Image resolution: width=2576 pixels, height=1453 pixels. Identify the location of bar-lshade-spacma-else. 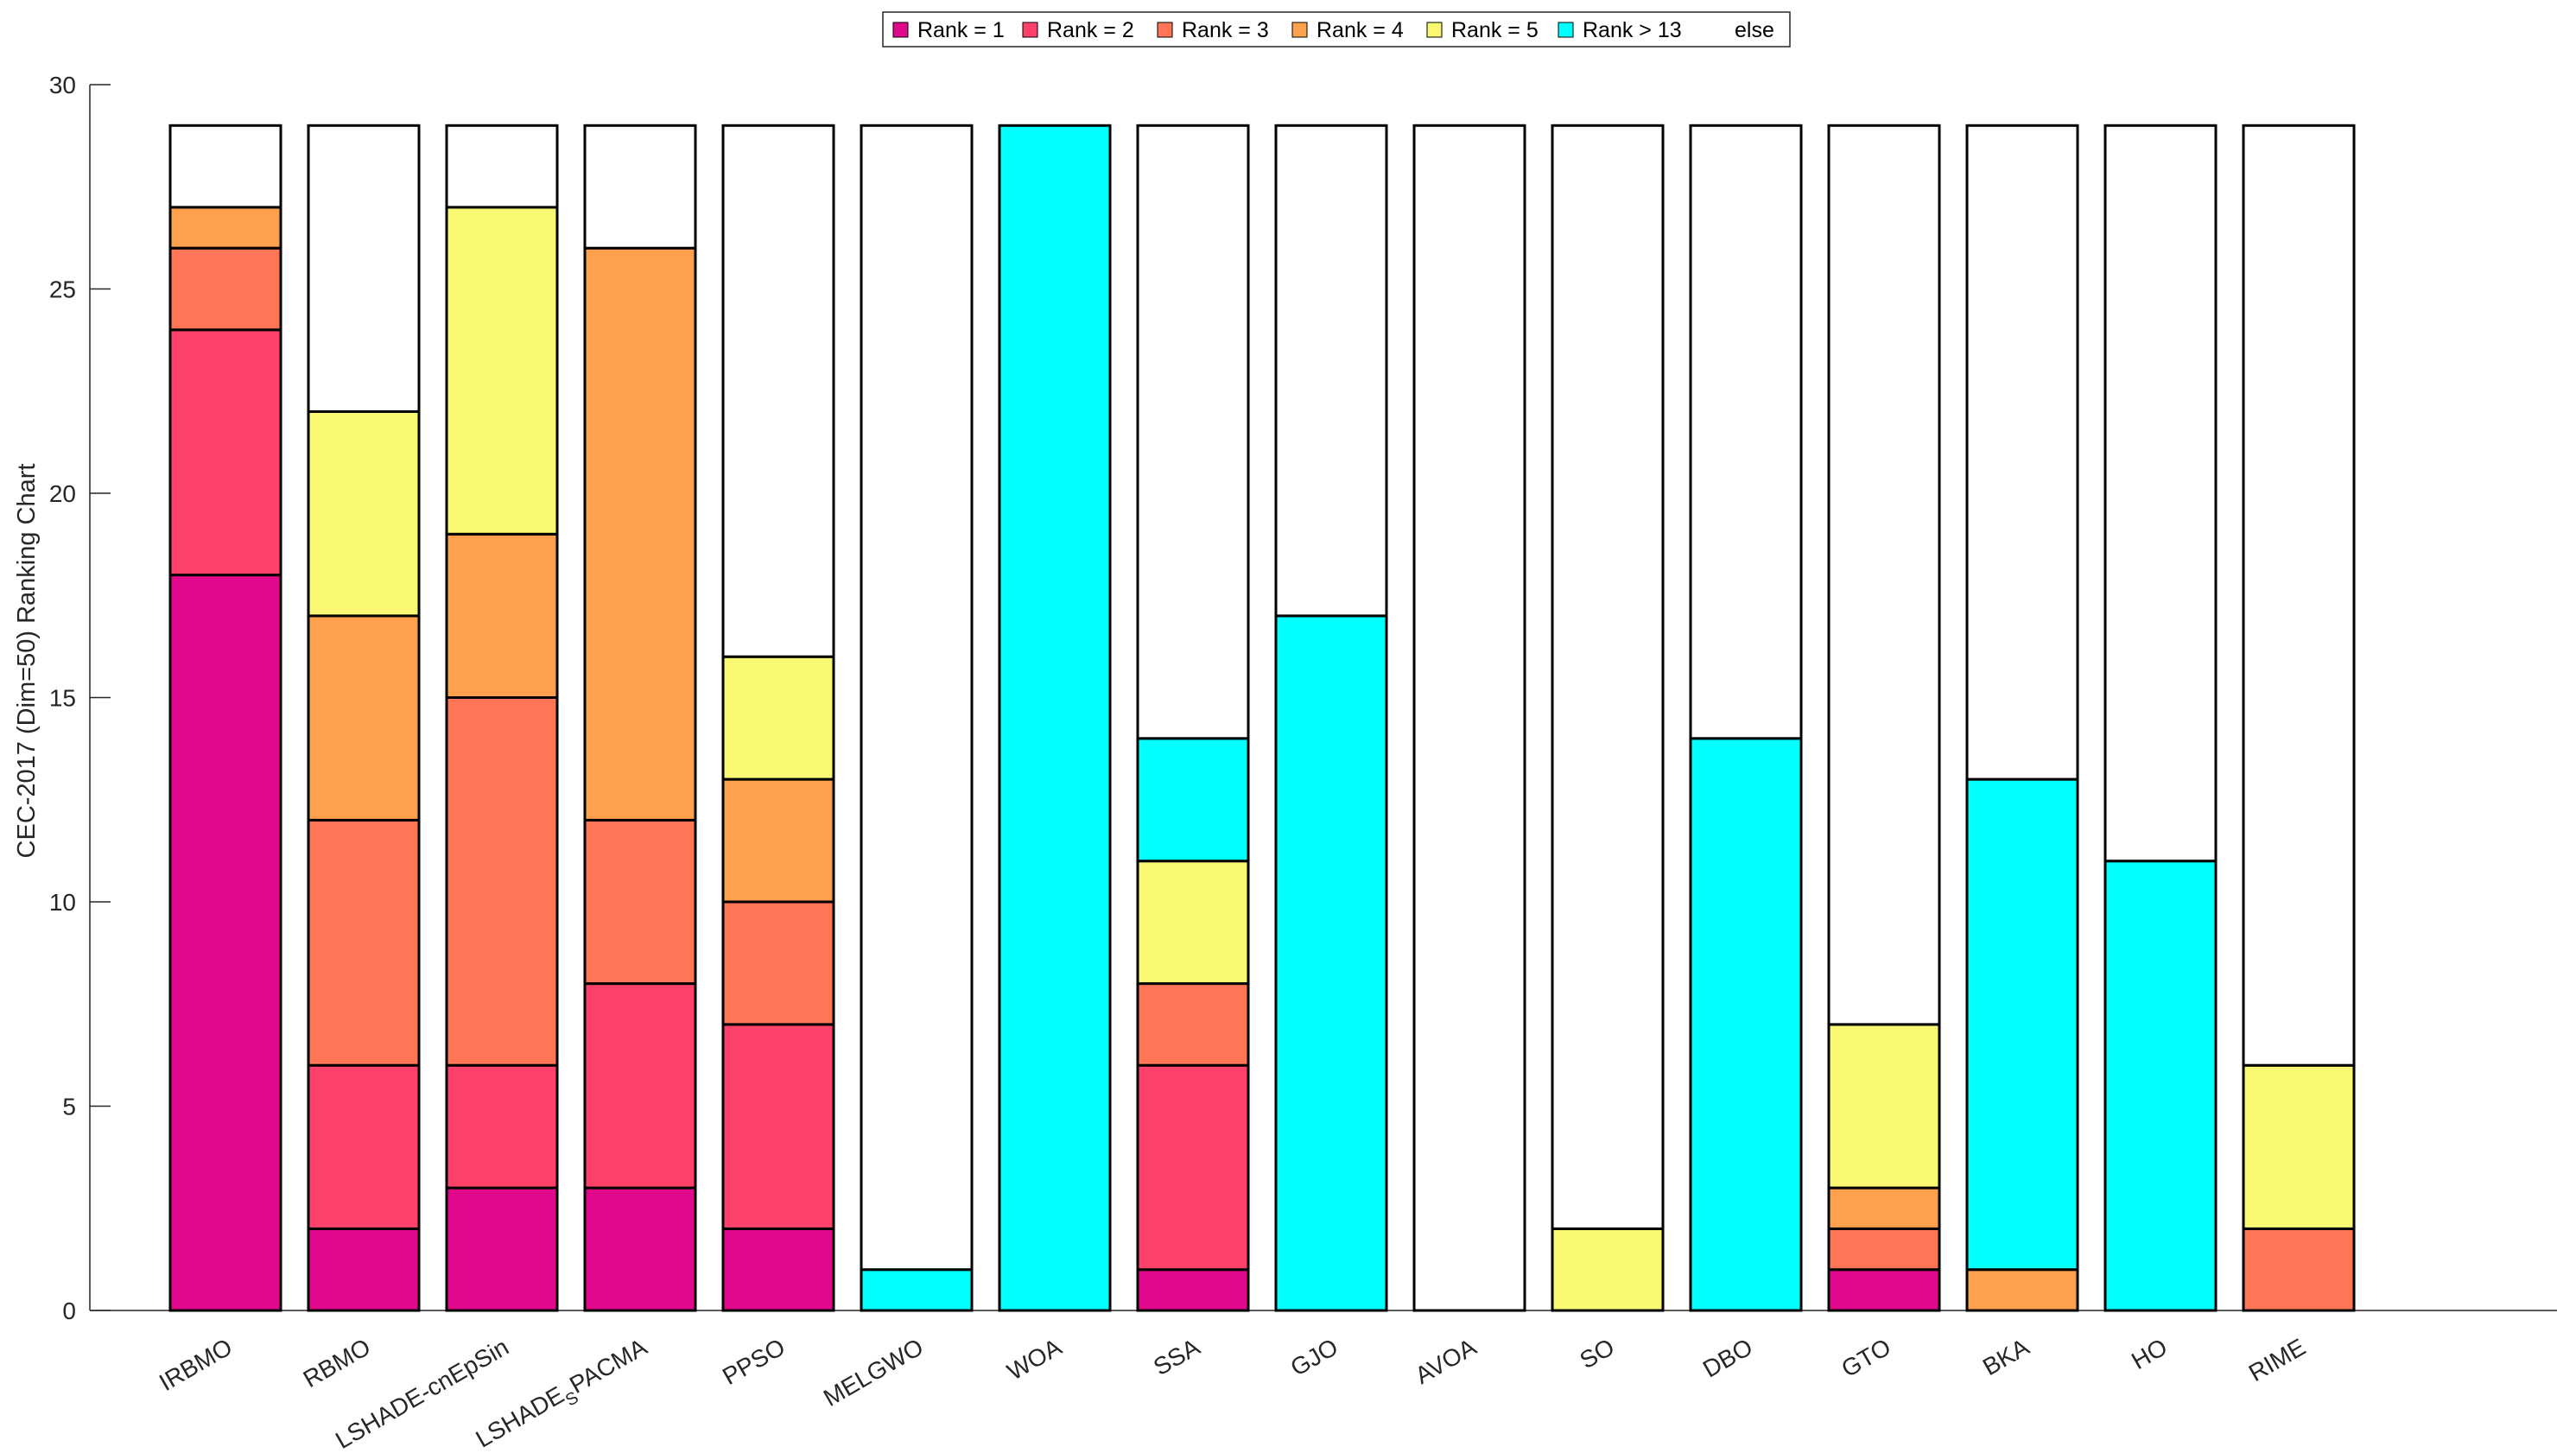
(640, 187).